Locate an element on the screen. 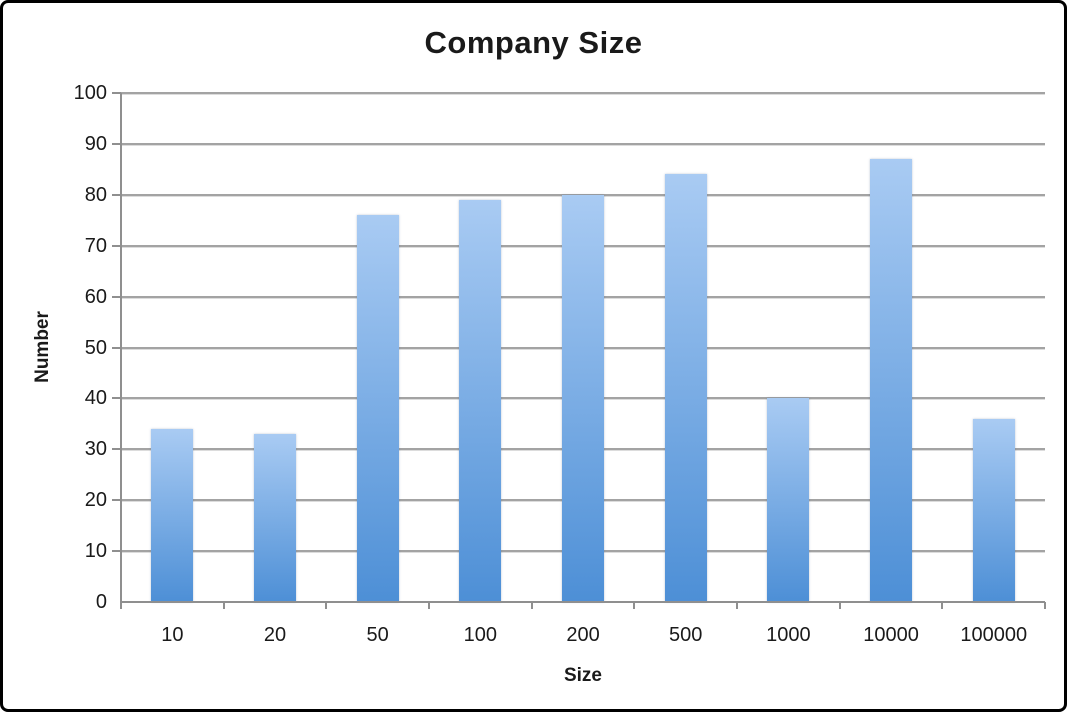 The image size is (1067, 712). y-tick-label: 70 is located at coordinates (95, 245).